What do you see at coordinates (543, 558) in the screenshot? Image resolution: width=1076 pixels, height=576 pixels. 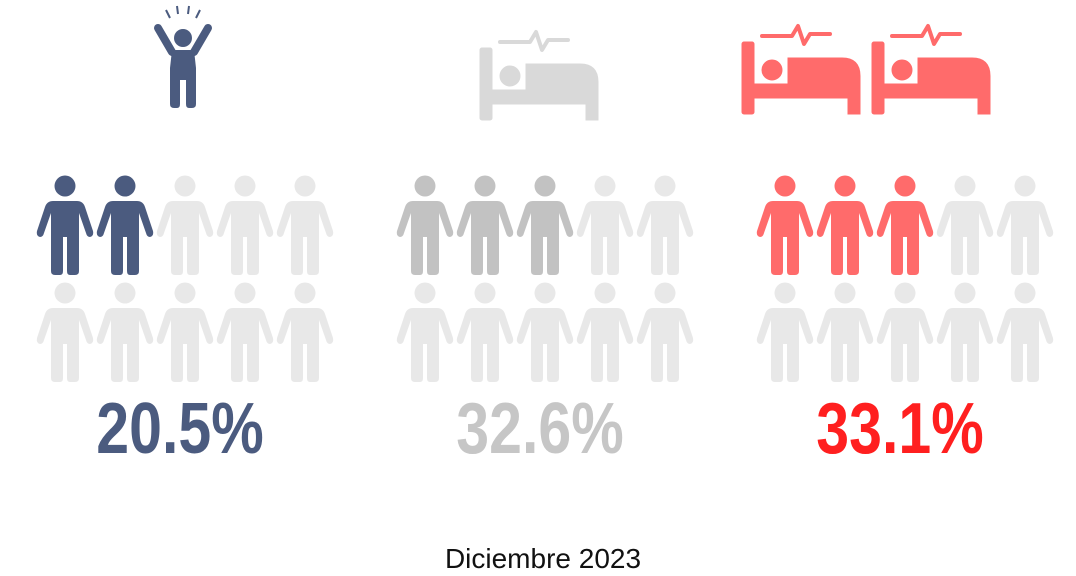 I see `caption: Diciembre 2023` at bounding box center [543, 558].